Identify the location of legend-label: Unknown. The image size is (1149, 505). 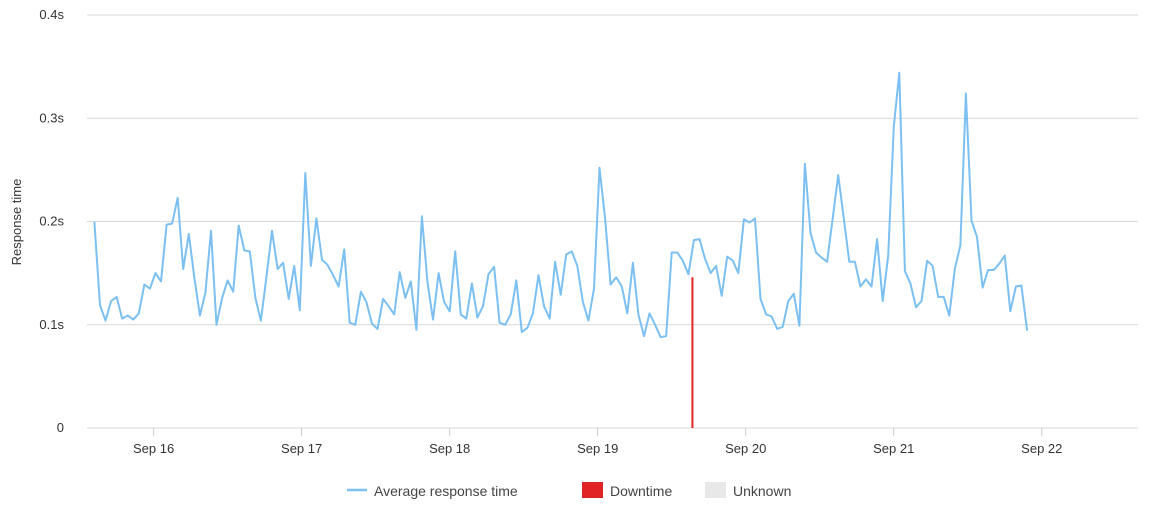
(762, 491).